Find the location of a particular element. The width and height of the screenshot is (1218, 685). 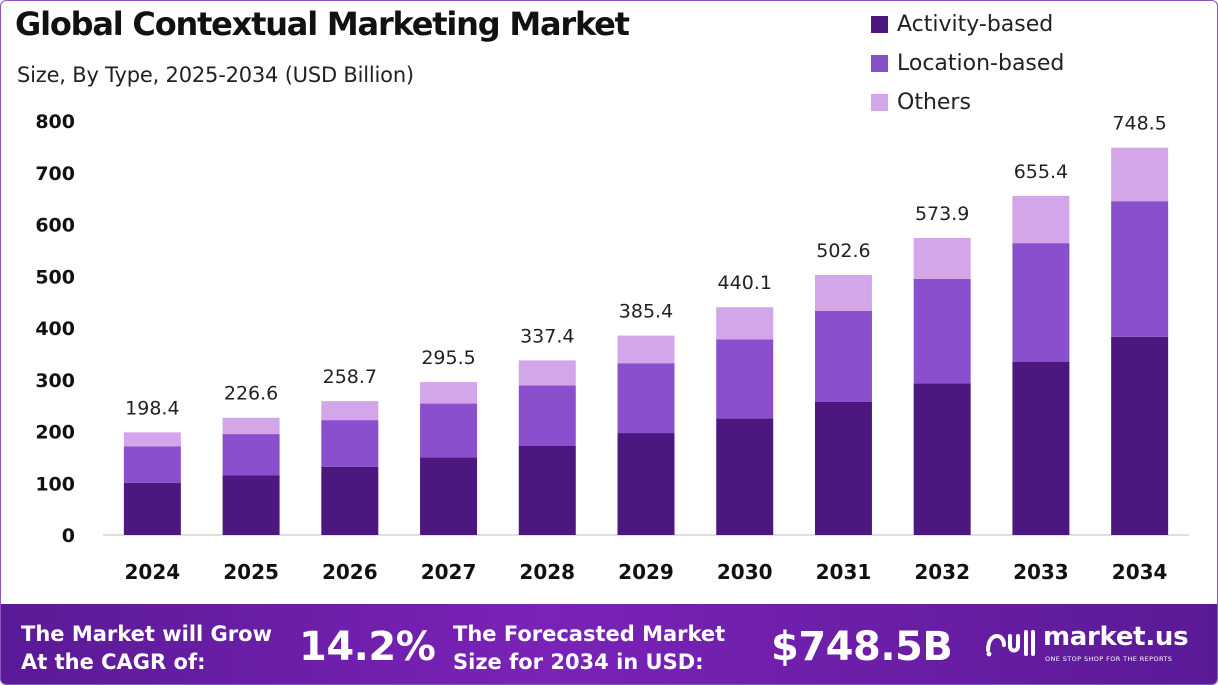

x-tick-label: 2024 is located at coordinates (153, 572).